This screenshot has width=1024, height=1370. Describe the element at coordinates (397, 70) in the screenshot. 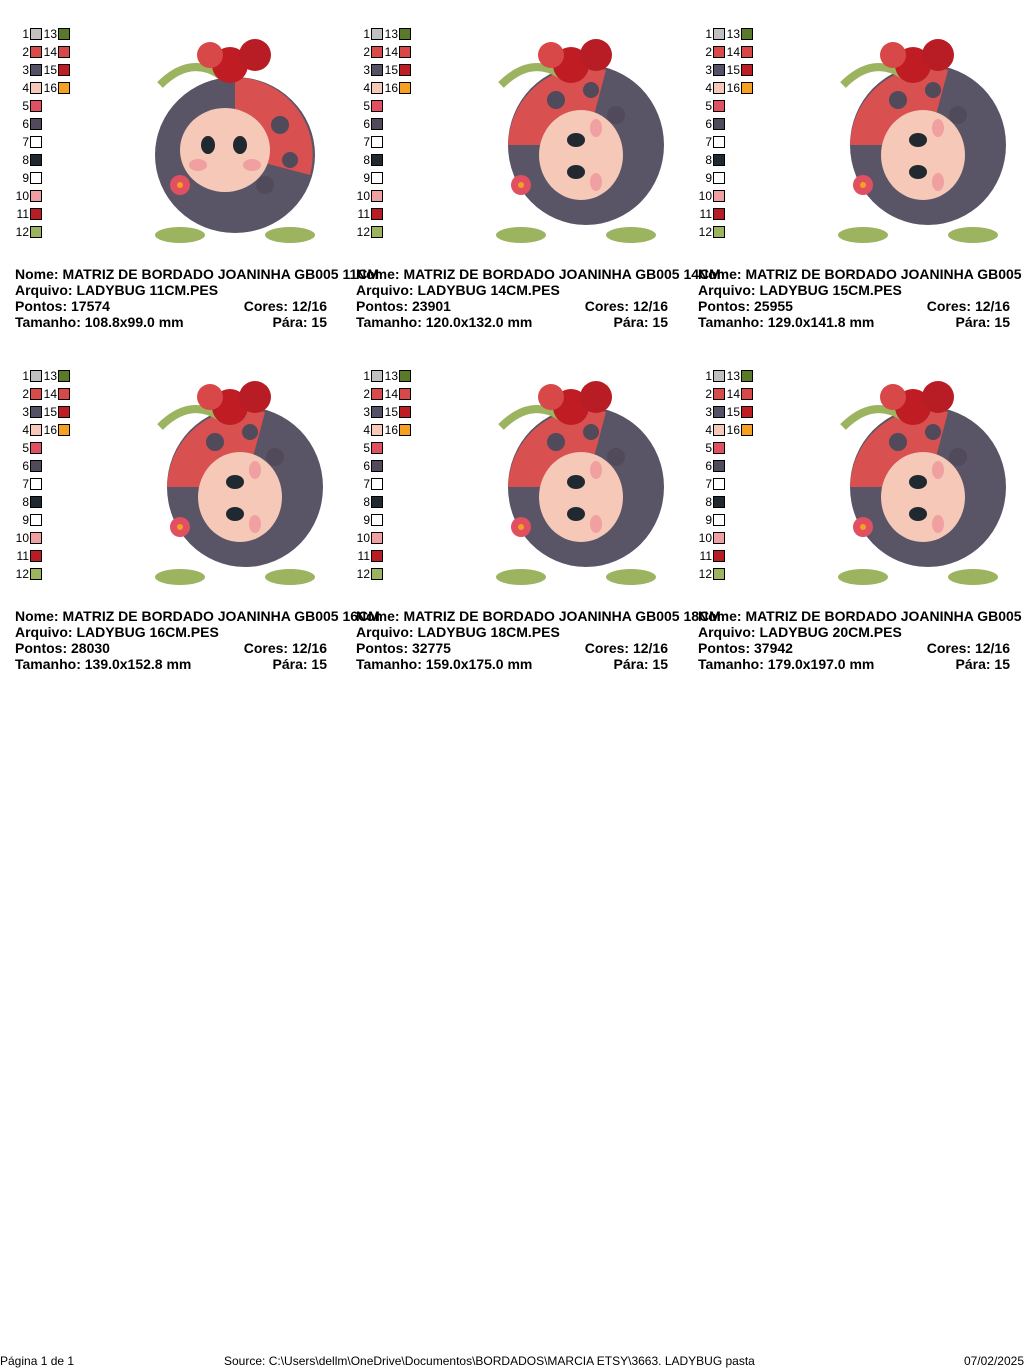

I see `color-swatch: 15` at that location.